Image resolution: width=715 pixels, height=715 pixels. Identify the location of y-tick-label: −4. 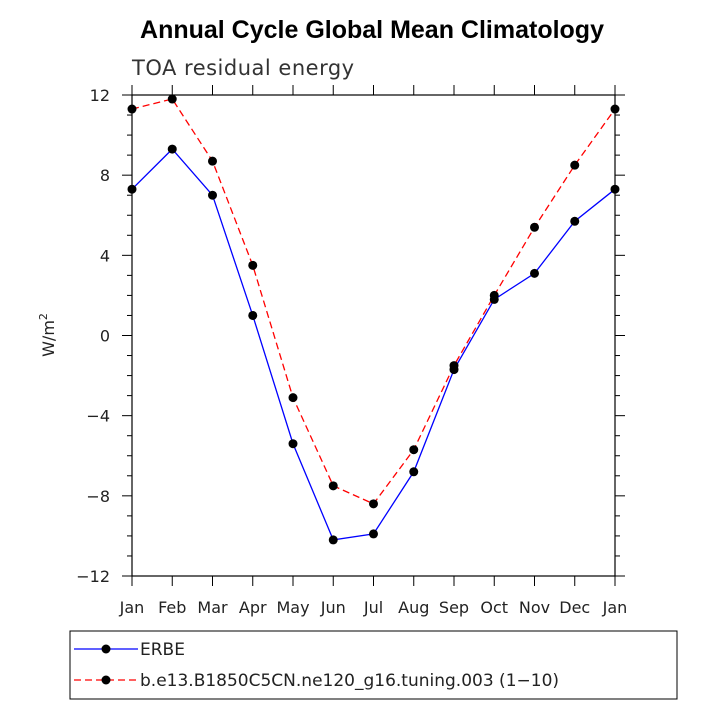
(98, 416).